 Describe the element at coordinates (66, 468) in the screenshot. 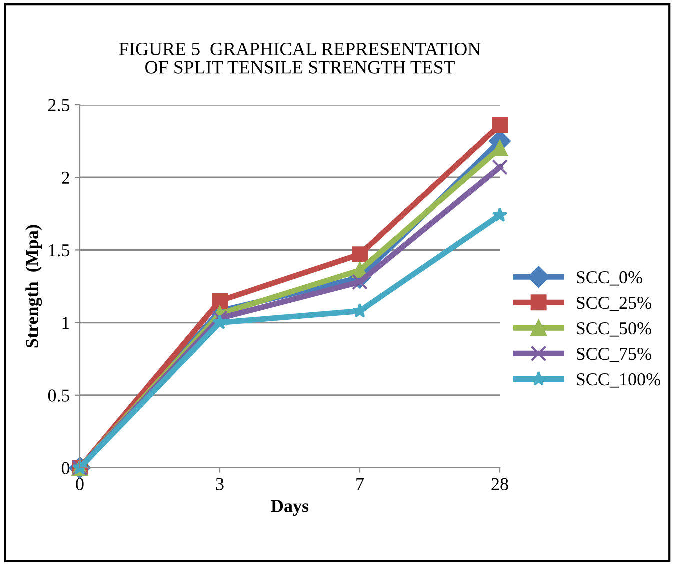

I see `y-tick-label: 0` at that location.